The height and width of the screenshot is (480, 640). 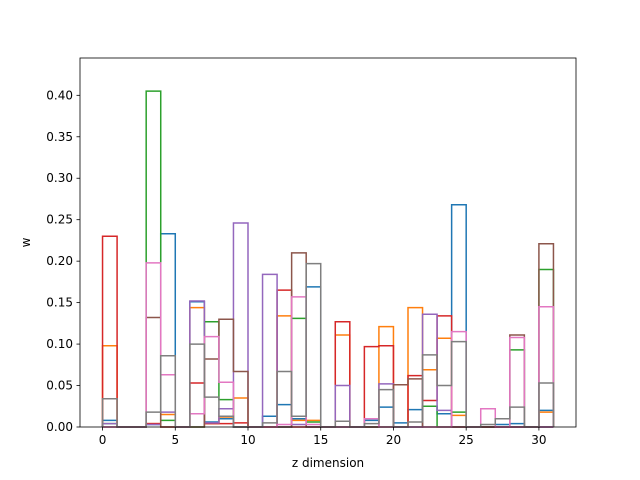 What do you see at coordinates (103, 440) in the screenshot?
I see `x-tick-label: 0` at bounding box center [103, 440].